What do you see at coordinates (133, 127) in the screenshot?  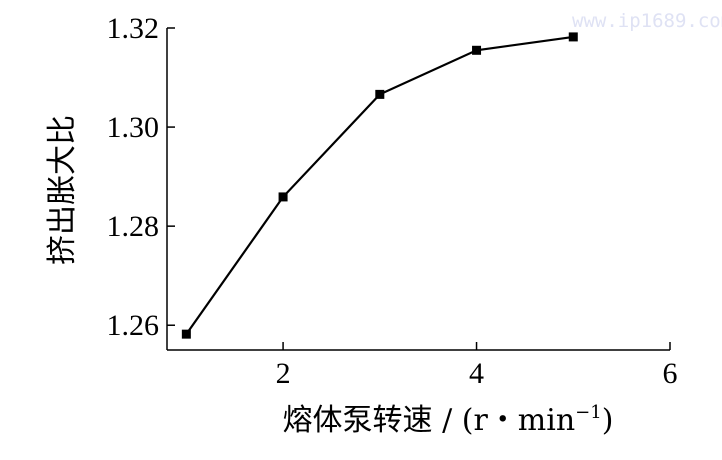 I see `y-tick-label: 1.30` at bounding box center [133, 127].